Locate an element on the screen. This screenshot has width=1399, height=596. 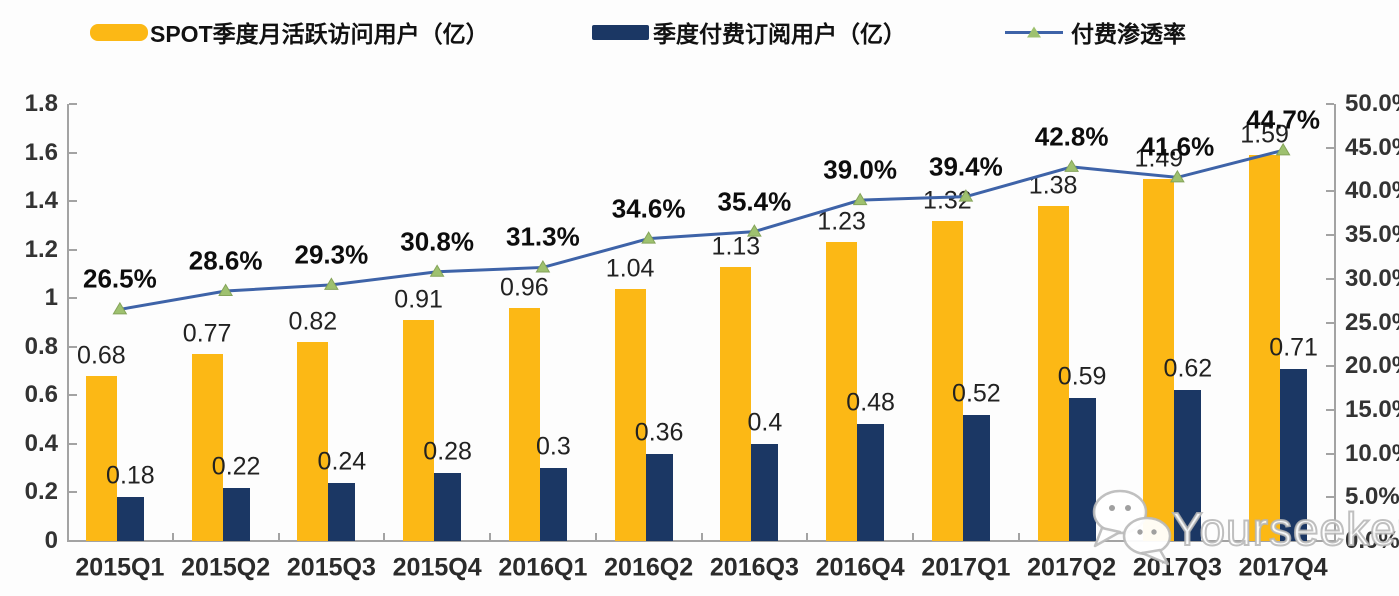
legend-label-mau: SPOT季度月活跃访问用户（亿） is located at coordinates (319, 34).